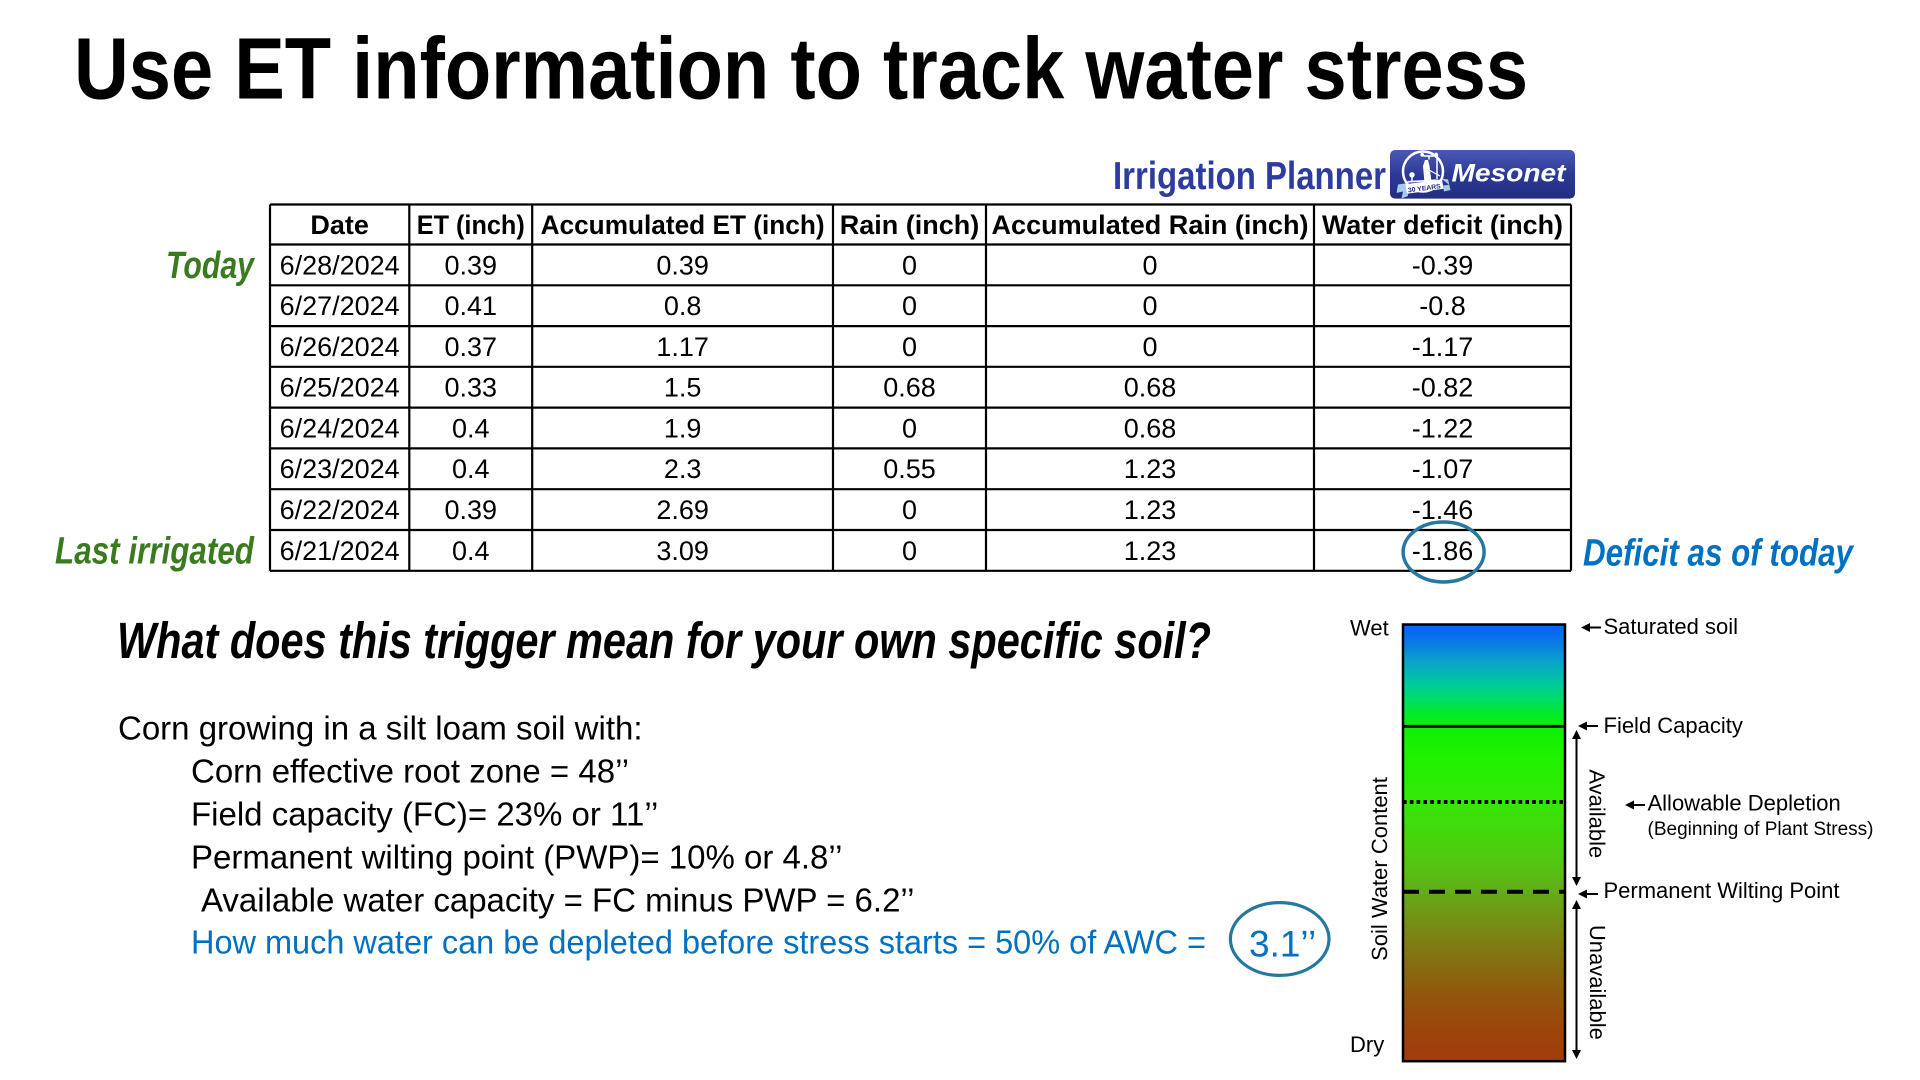  I want to click on svg-text: 0.41, so click(470, 306).